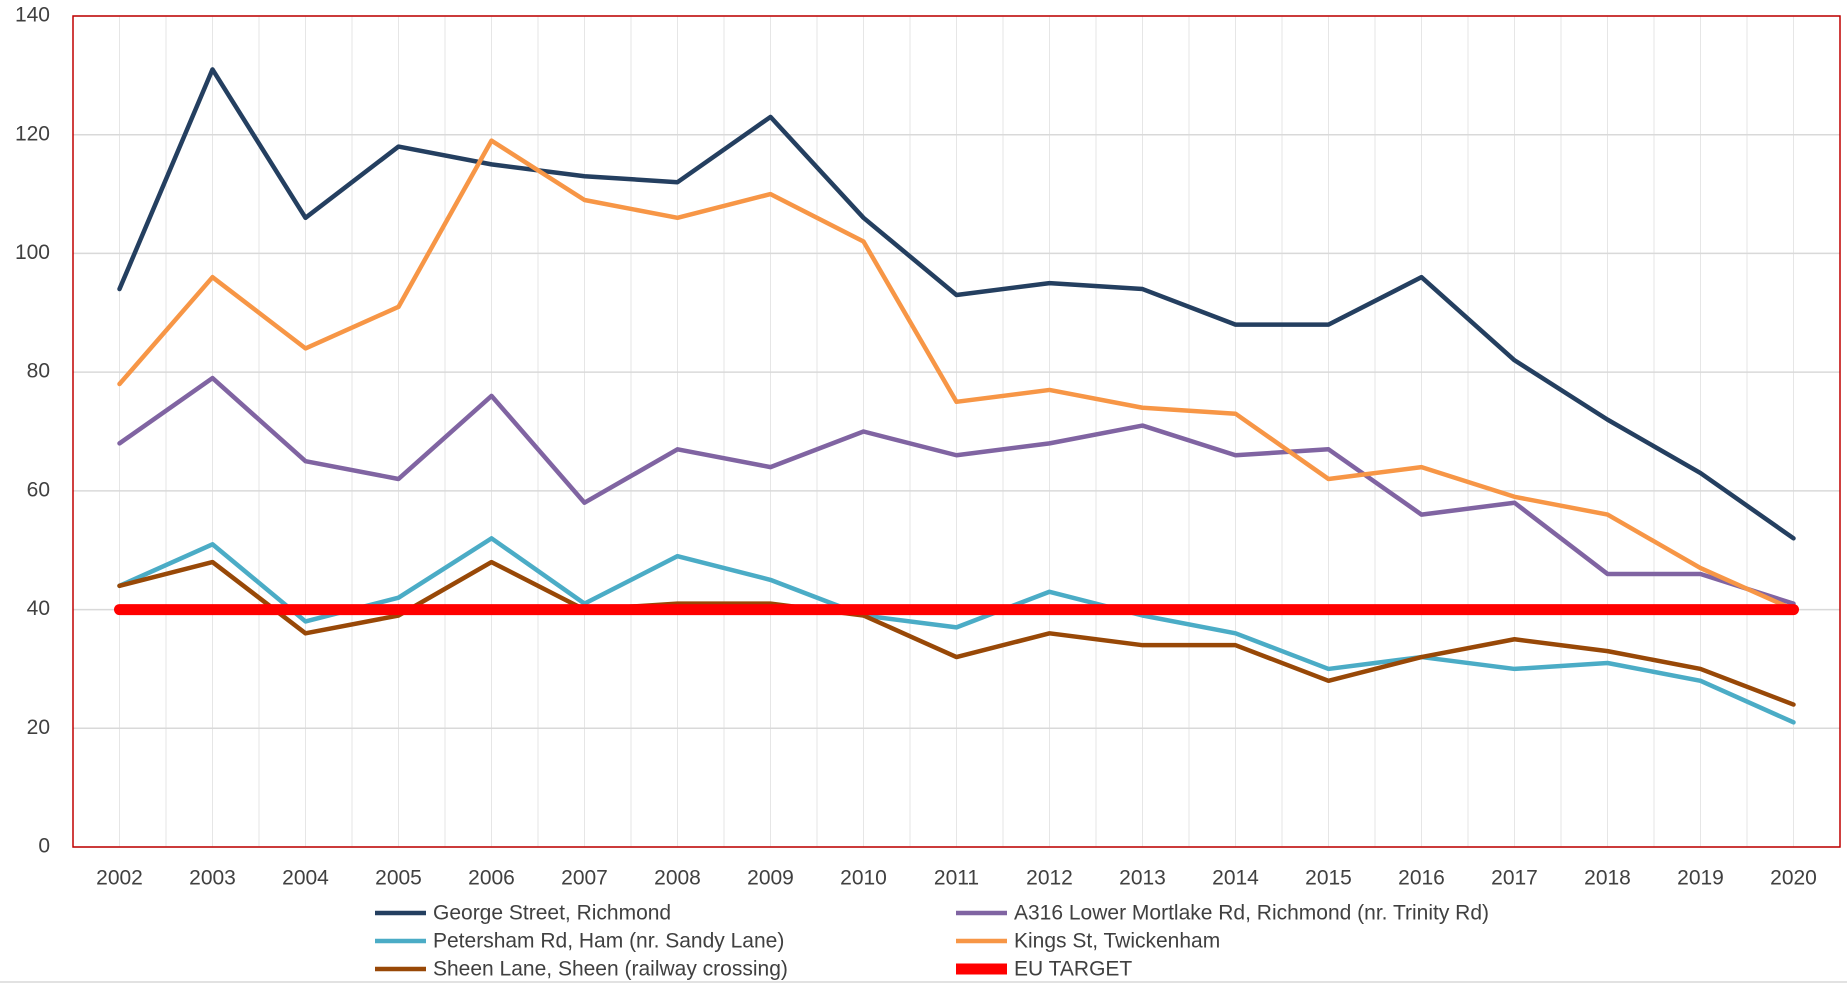  What do you see at coordinates (398, 878) in the screenshot?
I see `x-tick-label: 2005` at bounding box center [398, 878].